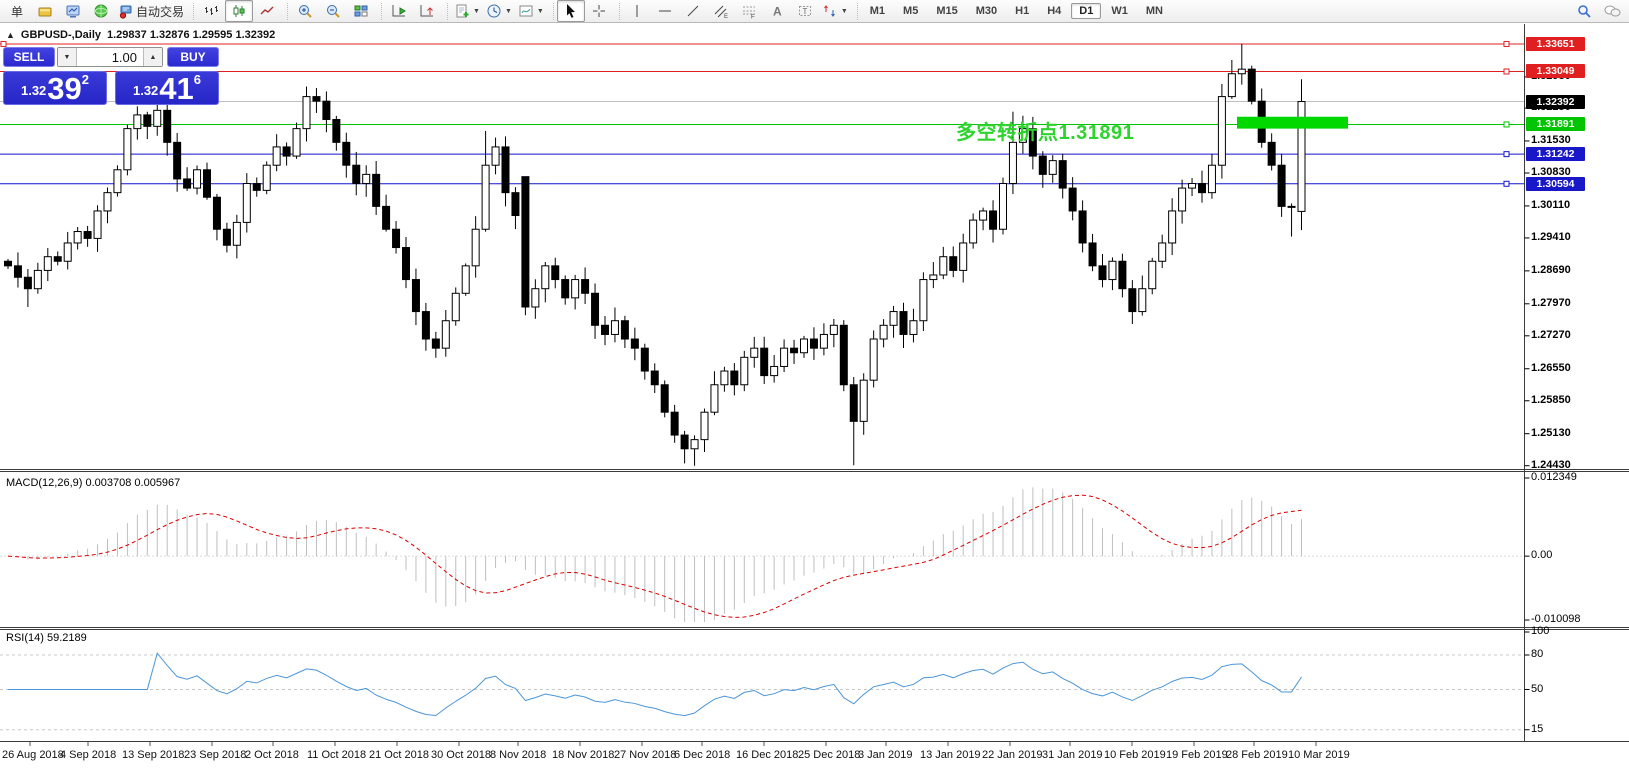 Image resolution: width=1629 pixels, height=774 pixels. Describe the element at coordinates (272, 755) in the screenshot. I see `time-axis-label: 2 Oct 2018` at that location.